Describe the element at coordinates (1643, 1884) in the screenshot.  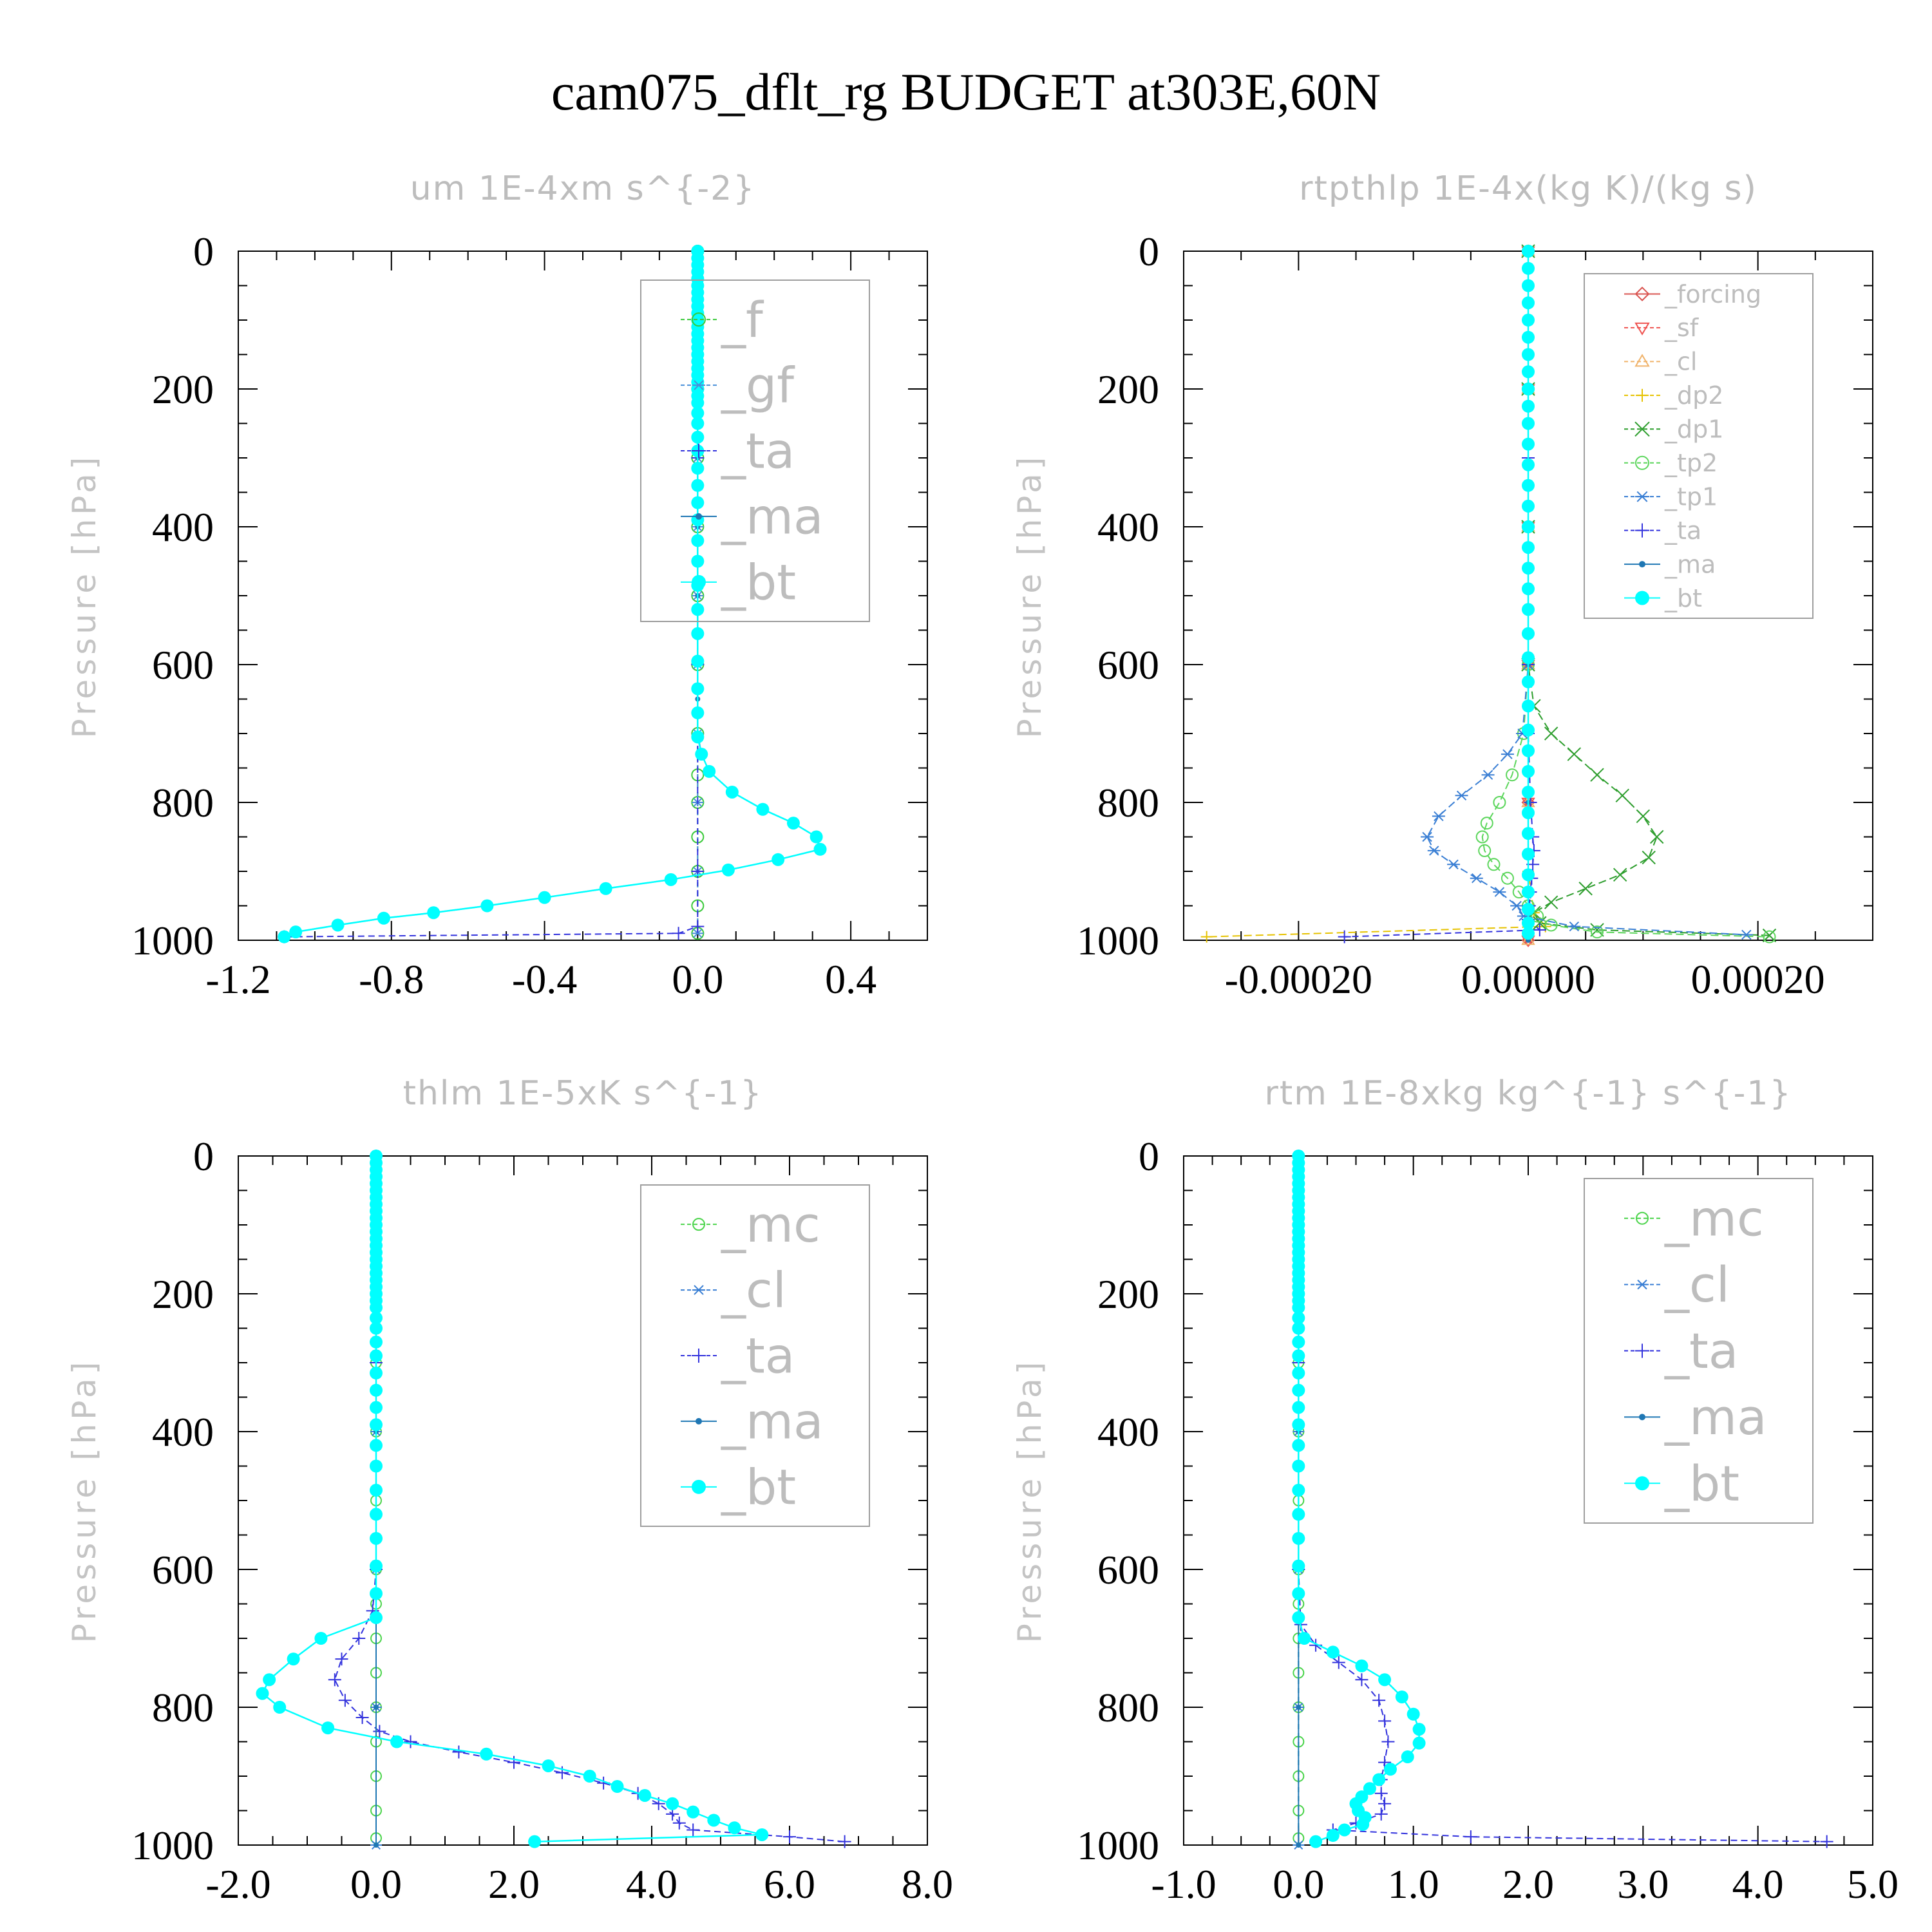
I see `x-tick-label: 3.0` at that location.